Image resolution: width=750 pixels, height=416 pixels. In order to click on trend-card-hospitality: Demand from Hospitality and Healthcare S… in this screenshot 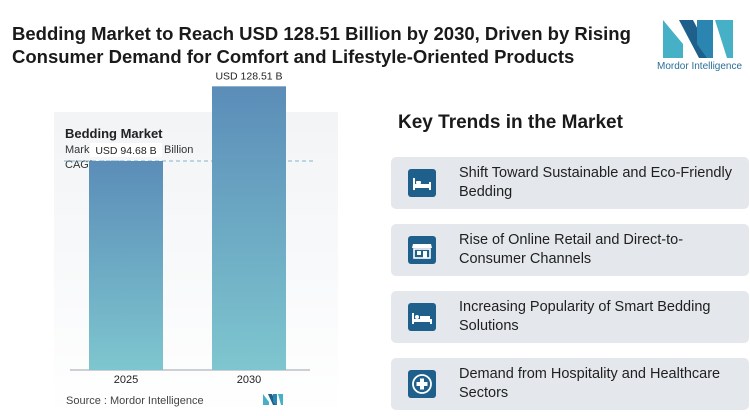, I will do `click(570, 384)`.